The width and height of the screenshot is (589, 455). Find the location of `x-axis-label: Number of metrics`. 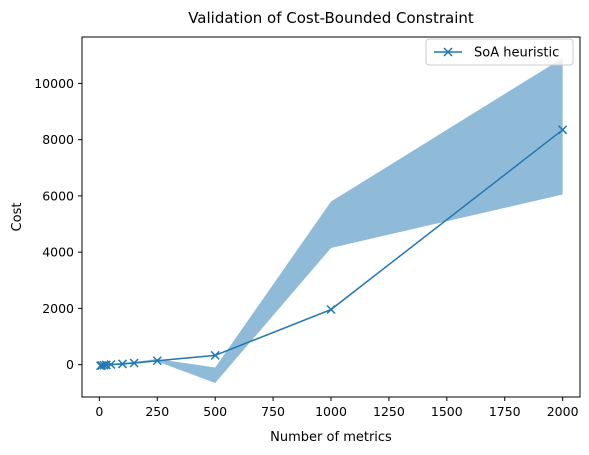

x-axis-label: Number of metrics is located at coordinates (331, 437).